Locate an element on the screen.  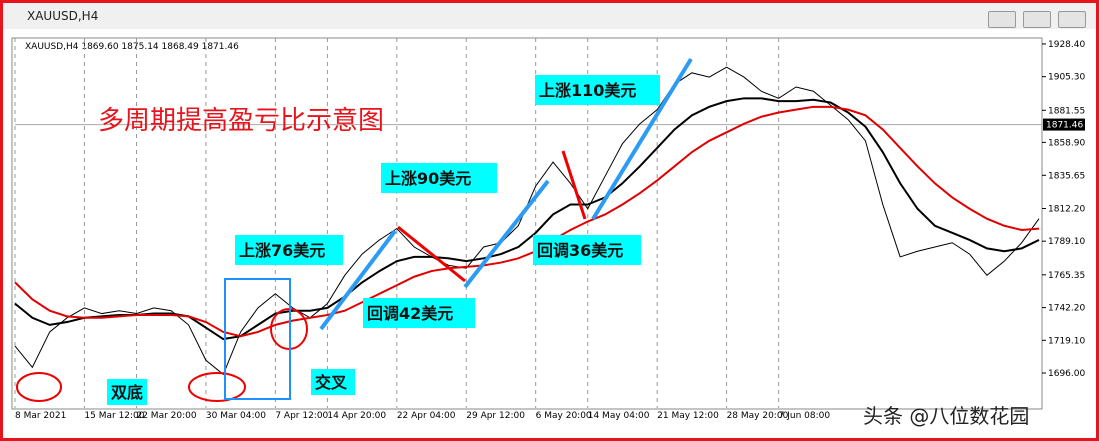
x-tick-label: 28 May 20:00 is located at coordinates (758, 416).